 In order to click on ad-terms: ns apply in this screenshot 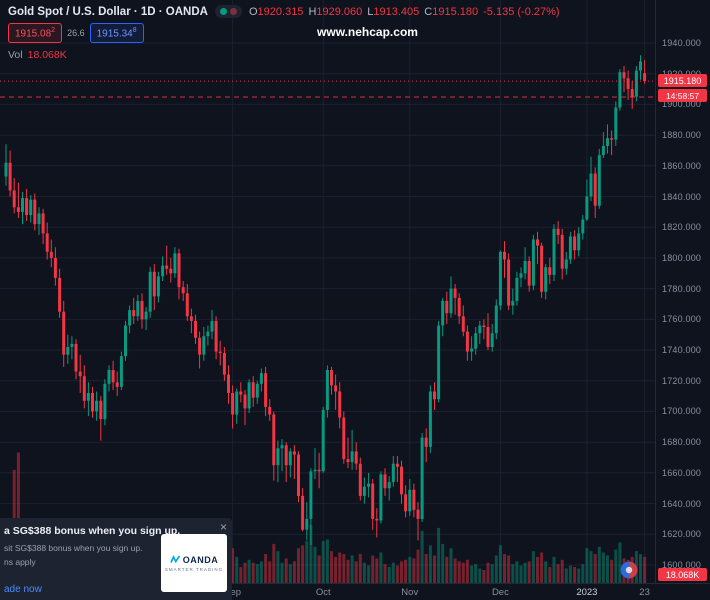, I will do `click(20, 562)`.